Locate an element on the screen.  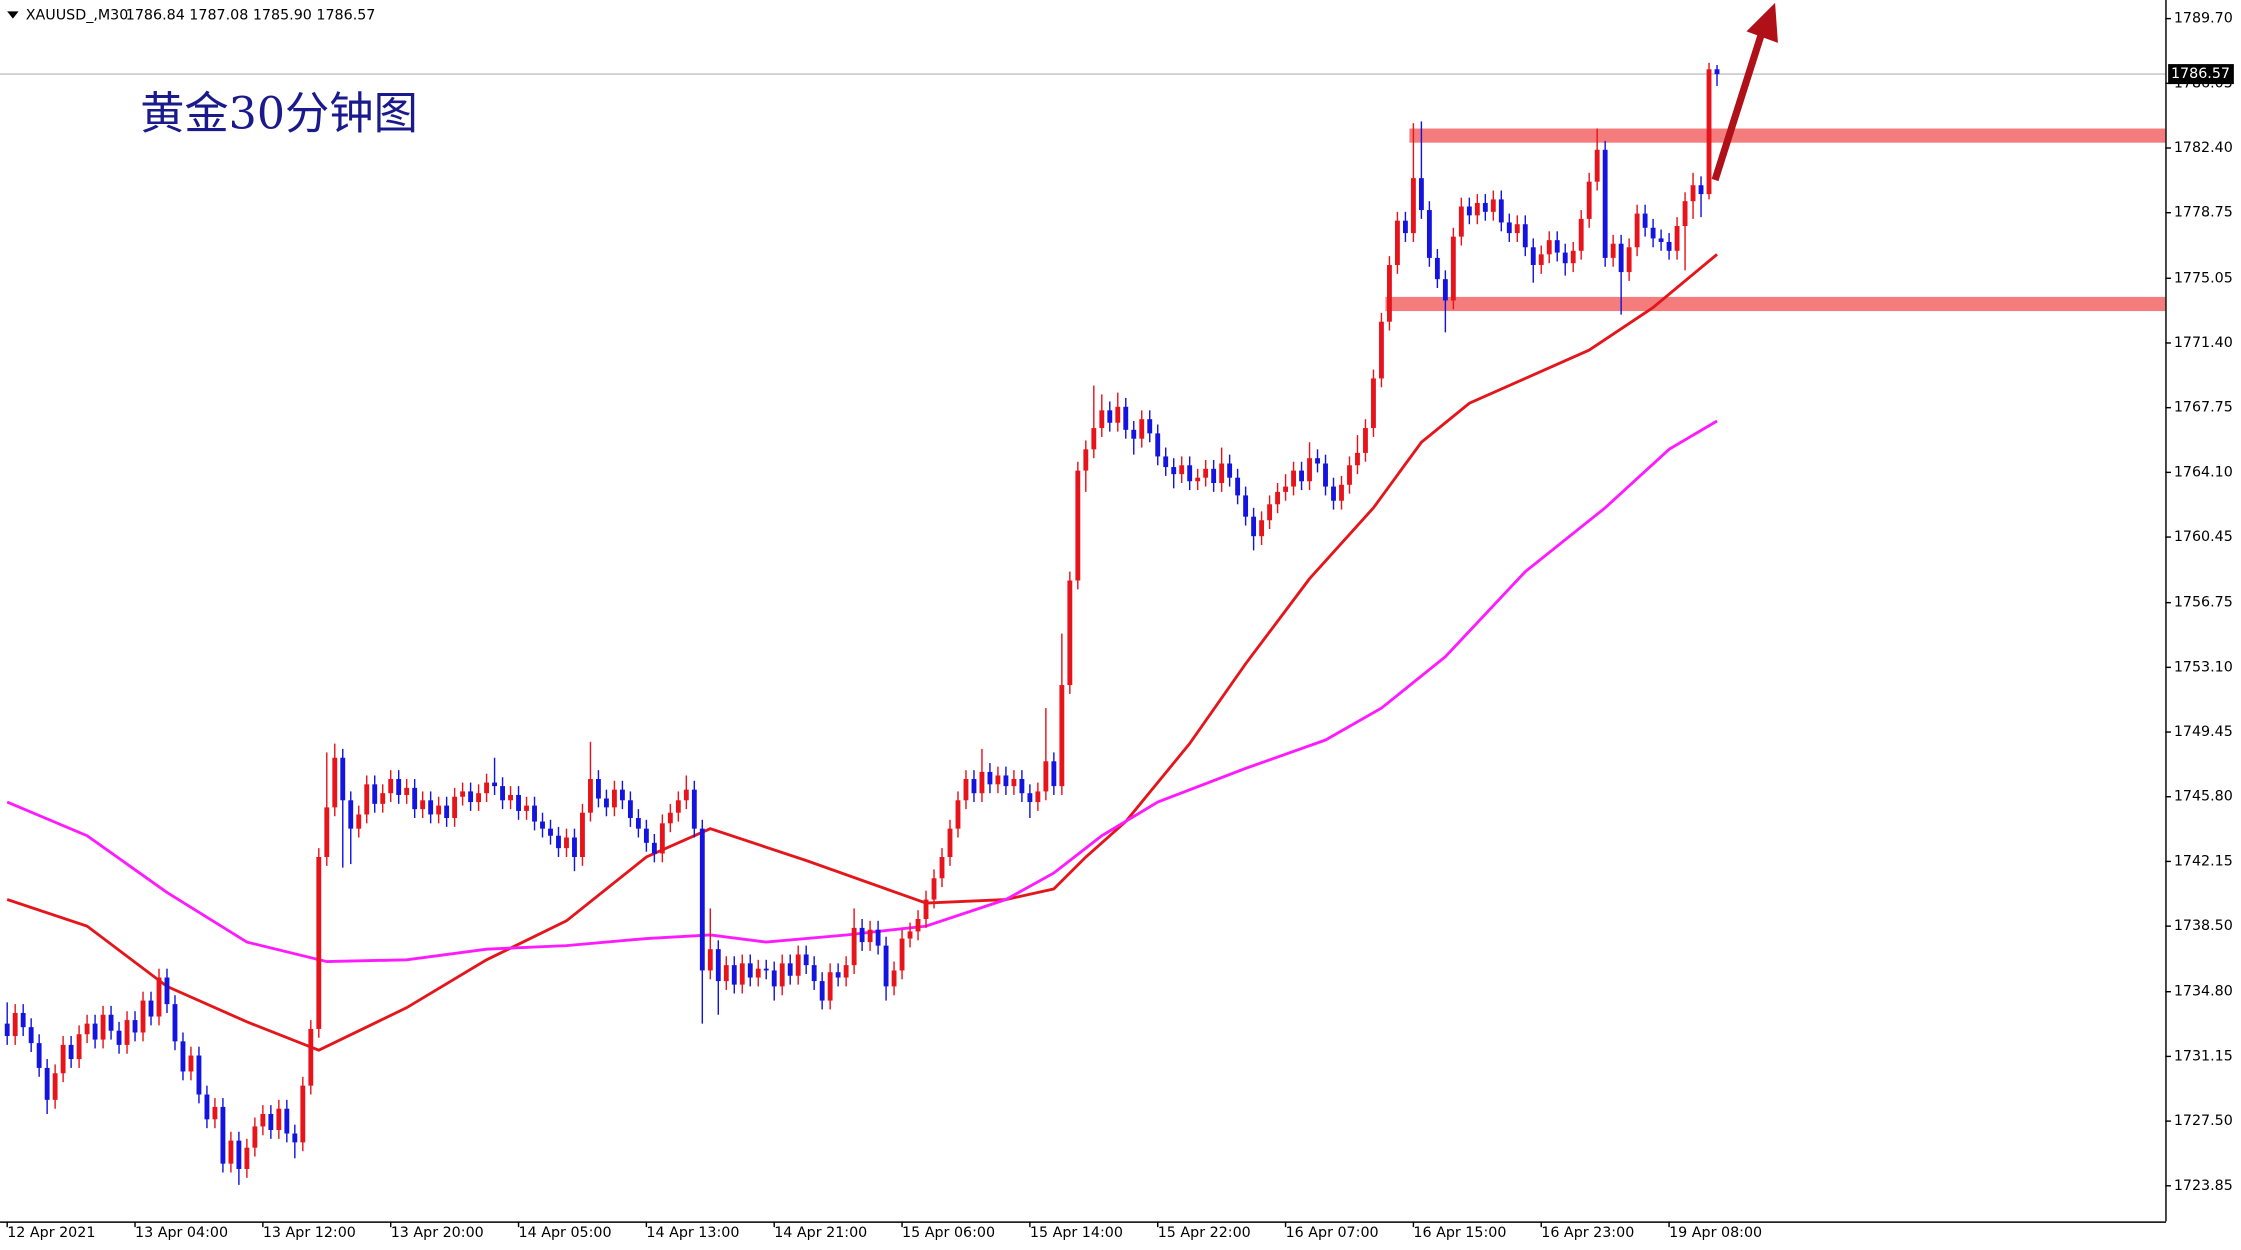
annotation: 黄金30分钟图 is located at coordinates (279, 114).